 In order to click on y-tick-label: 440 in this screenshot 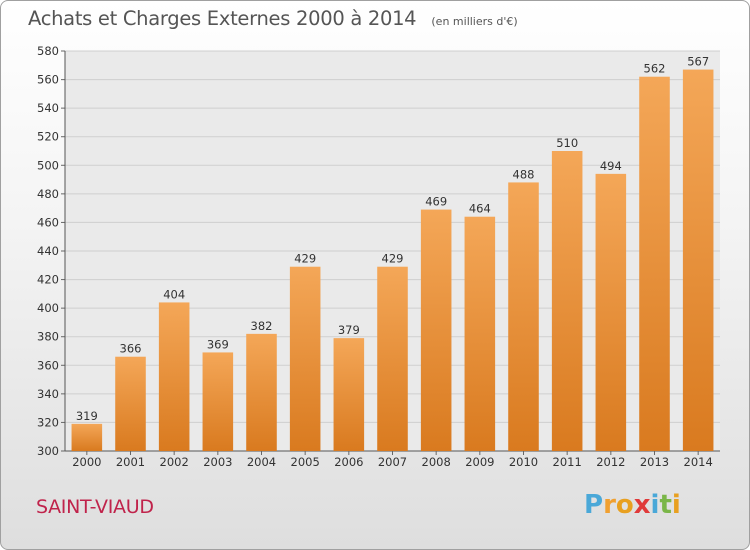, I will do `click(48, 251)`.